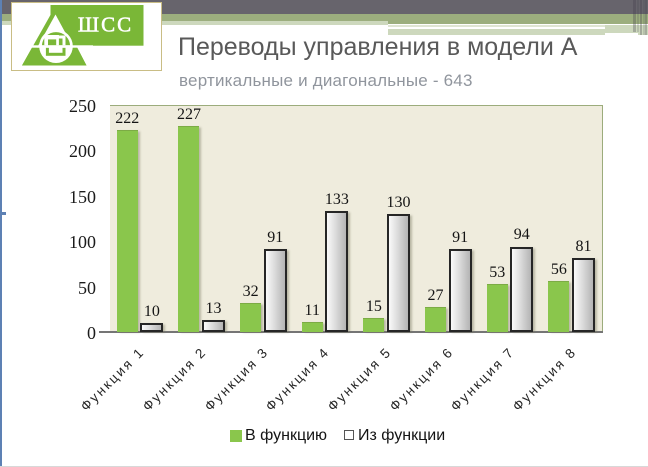  Describe the element at coordinates (104, 25) in the screenshot. I see `svg-text: ШСС` at that location.